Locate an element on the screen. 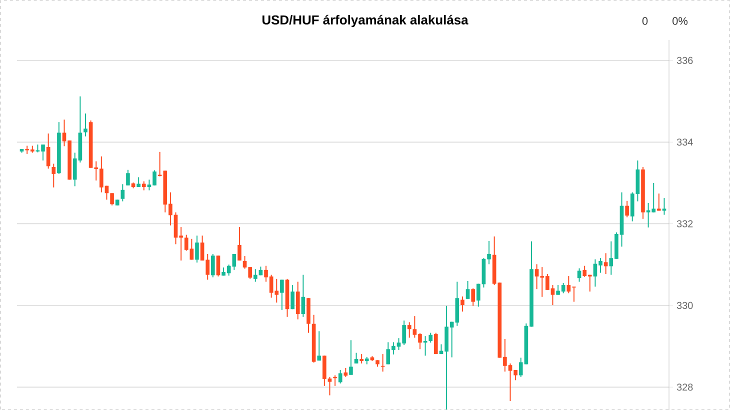 The image size is (730, 410). text: 0 is located at coordinates (645, 21).